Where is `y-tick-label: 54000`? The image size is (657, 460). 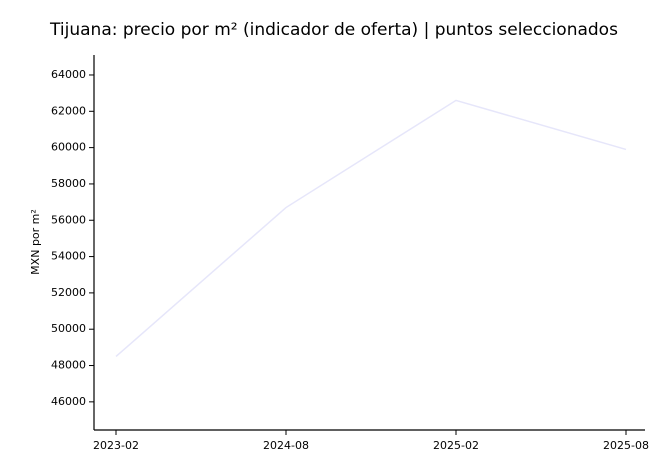 y-tick-label: 54000 is located at coordinates (68, 256).